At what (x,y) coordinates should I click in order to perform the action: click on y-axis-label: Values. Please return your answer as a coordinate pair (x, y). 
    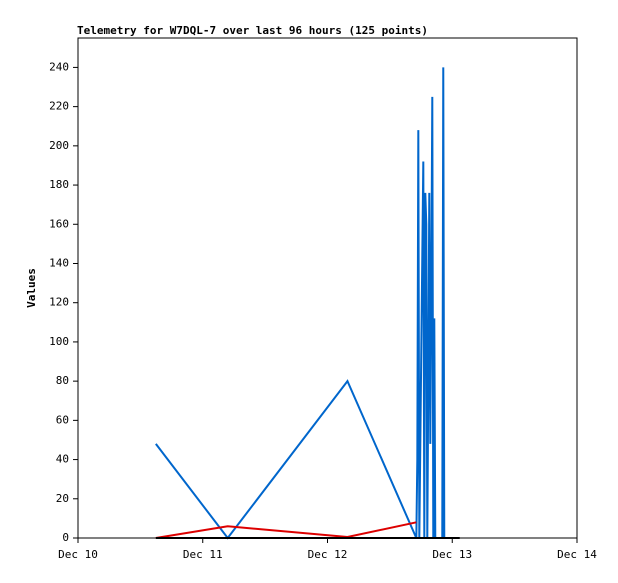
    Looking at the image, I should click on (31, 288).